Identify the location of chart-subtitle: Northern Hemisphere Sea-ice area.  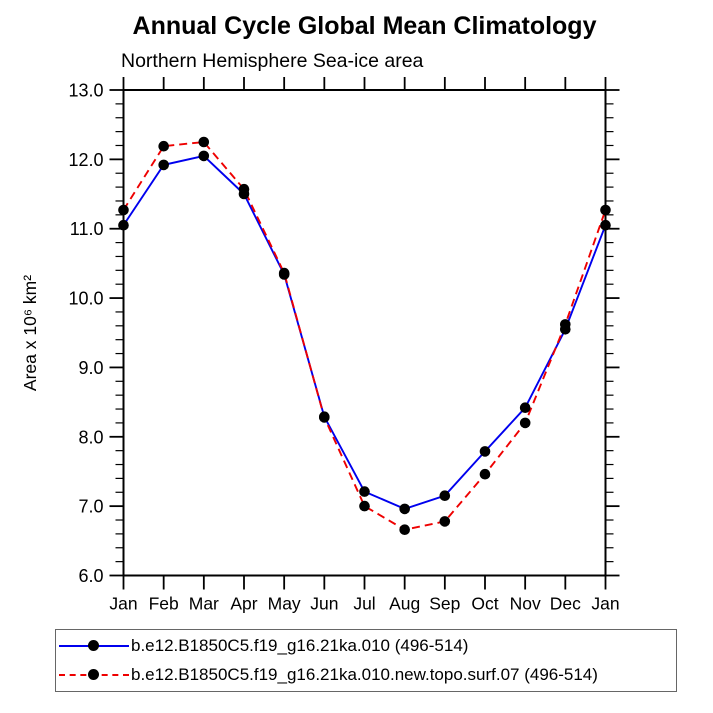
(272, 61).